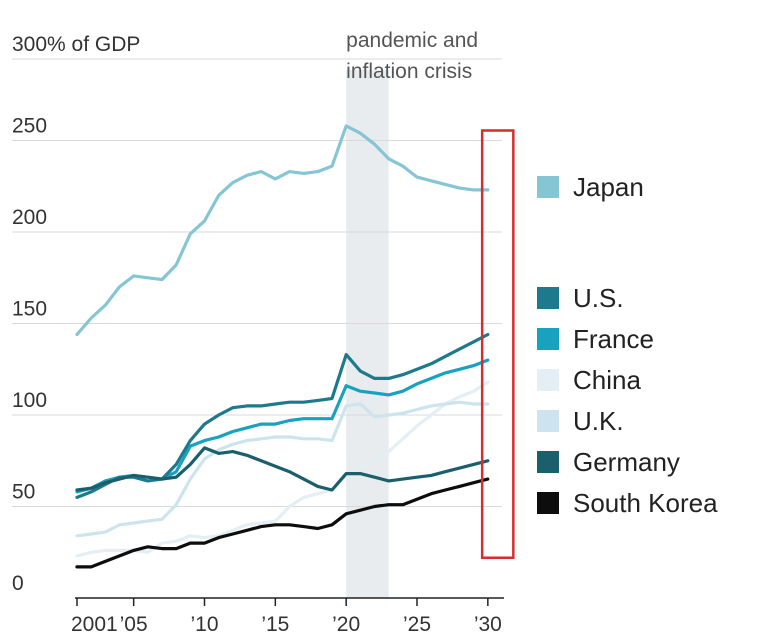  Describe the element at coordinates (29, 355) in the screenshot. I see `y-axis-ticks: 0 50 100 150 200 250` at that location.